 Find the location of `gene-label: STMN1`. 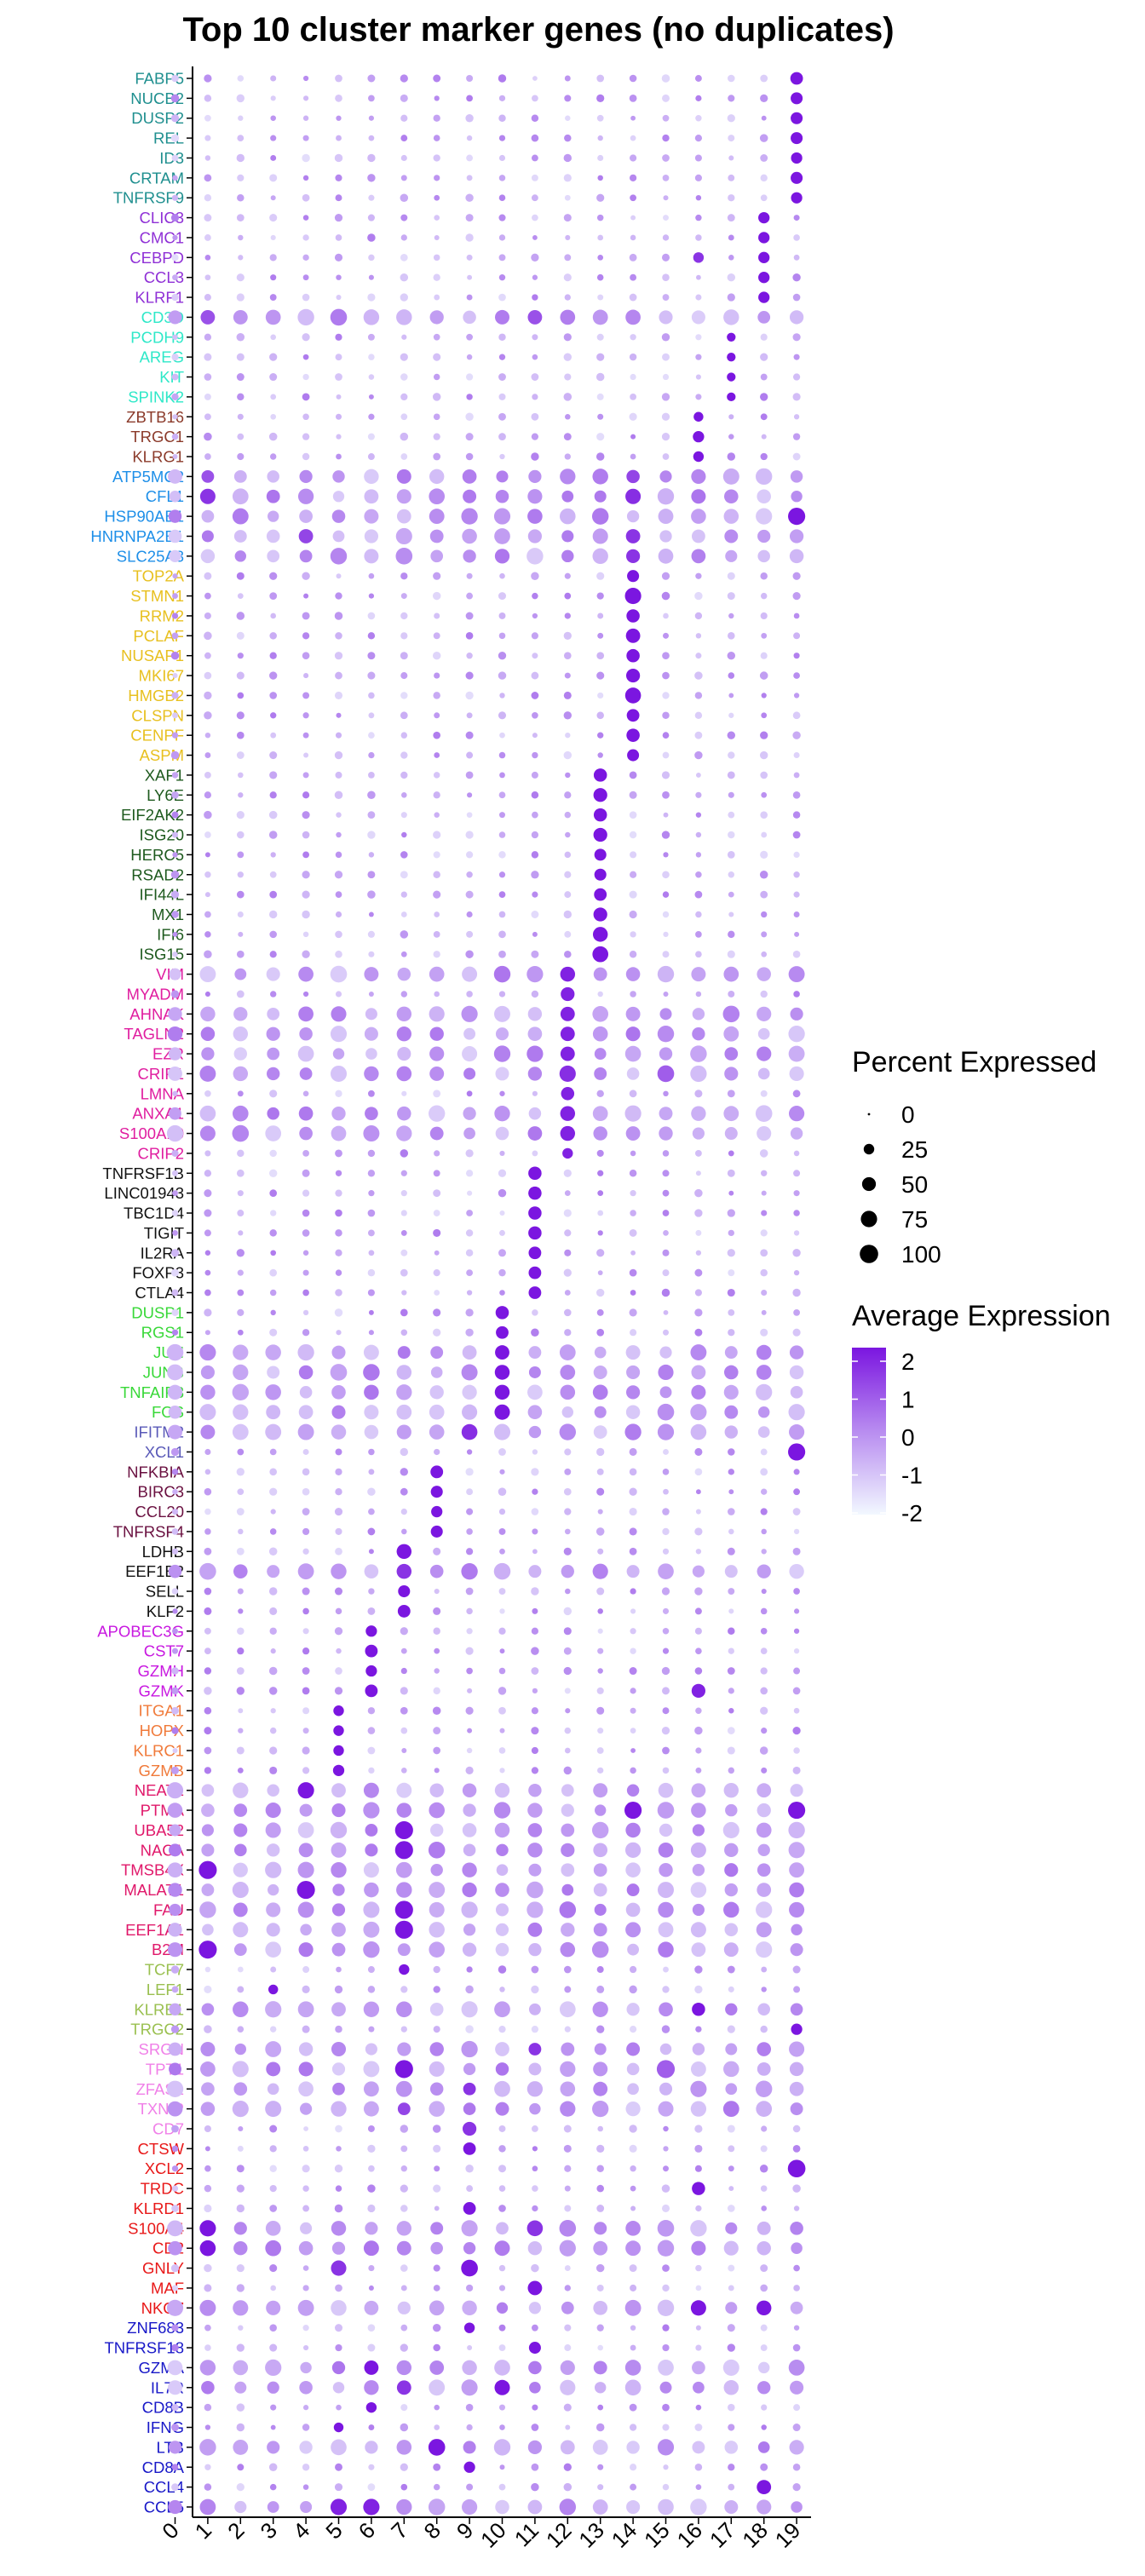

gene-label: STMN1 is located at coordinates (157, 596).